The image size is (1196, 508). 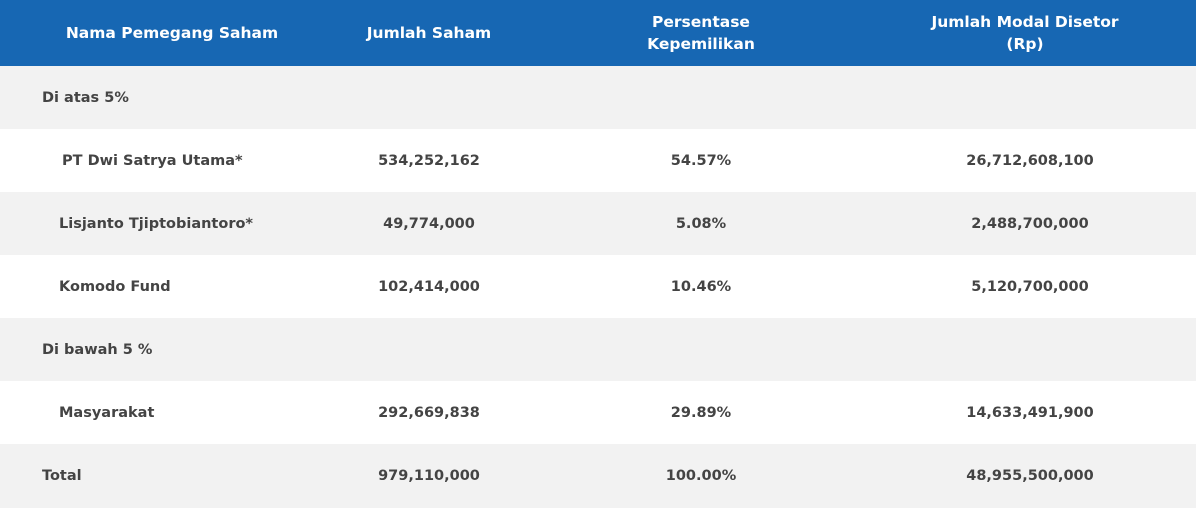 I want to click on total-capital: 48,955,500,000, so click(x=1030, y=476).